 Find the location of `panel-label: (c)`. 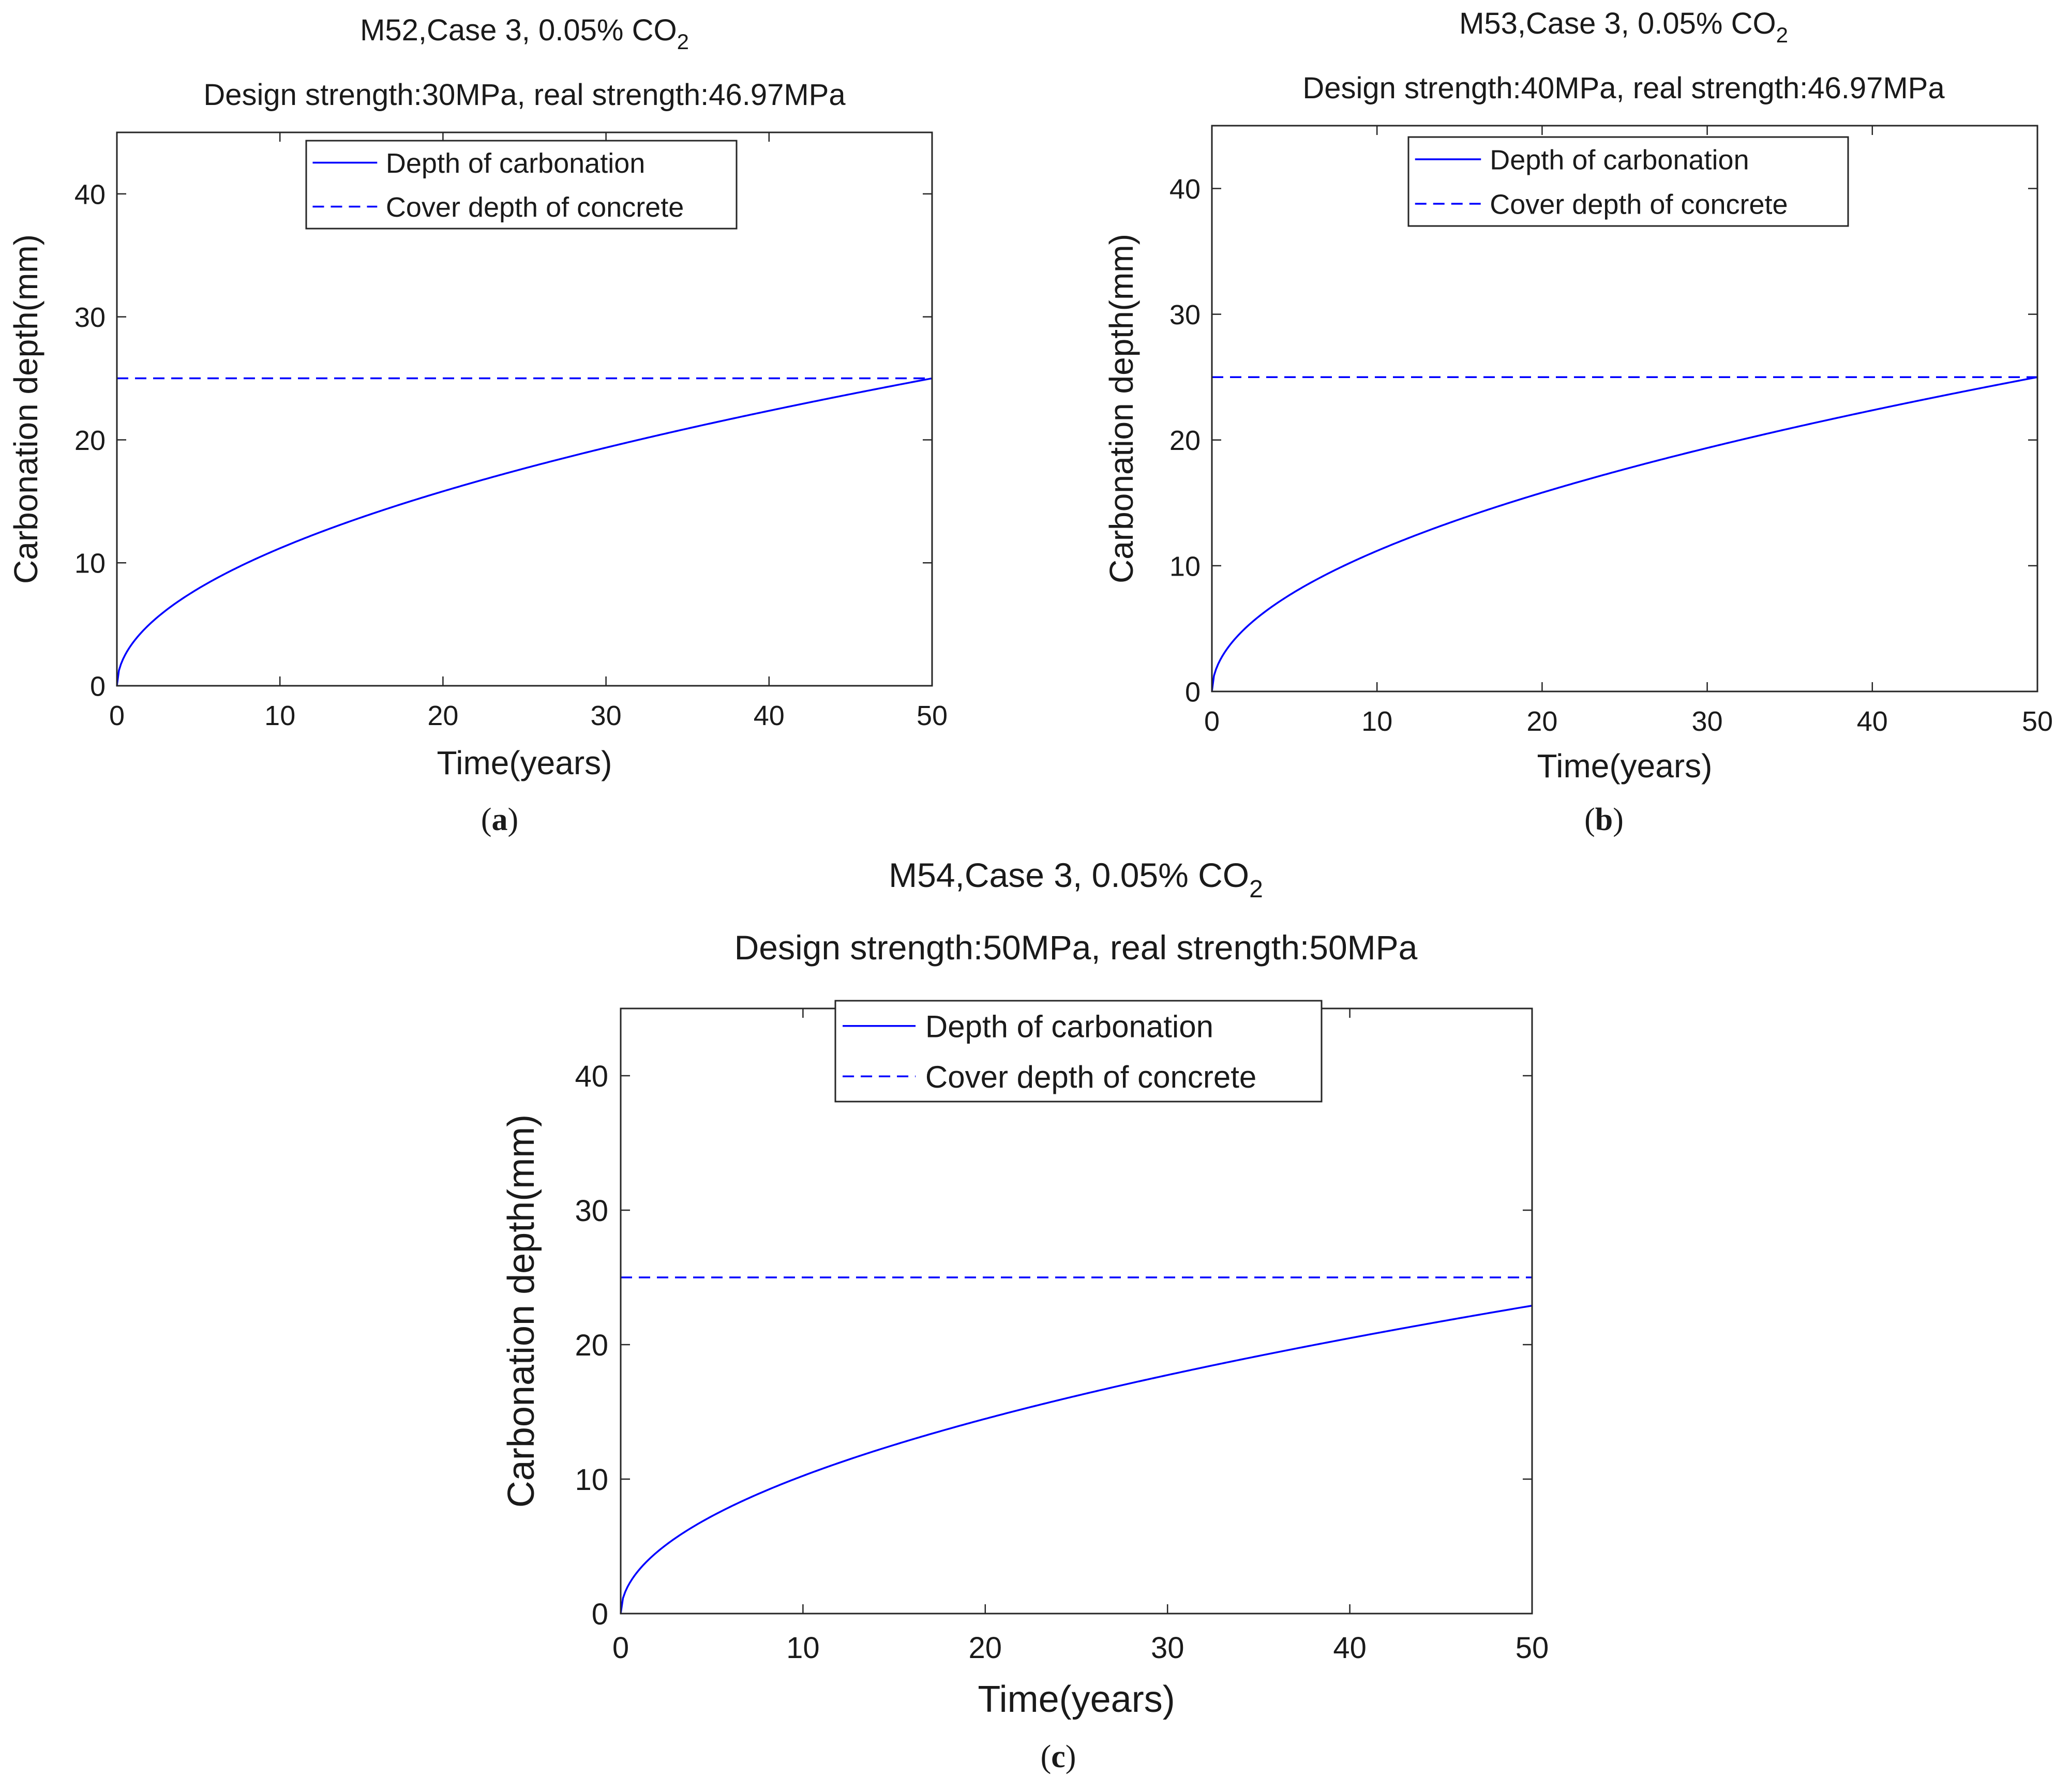

panel-label: (c) is located at coordinates (1058, 1756).